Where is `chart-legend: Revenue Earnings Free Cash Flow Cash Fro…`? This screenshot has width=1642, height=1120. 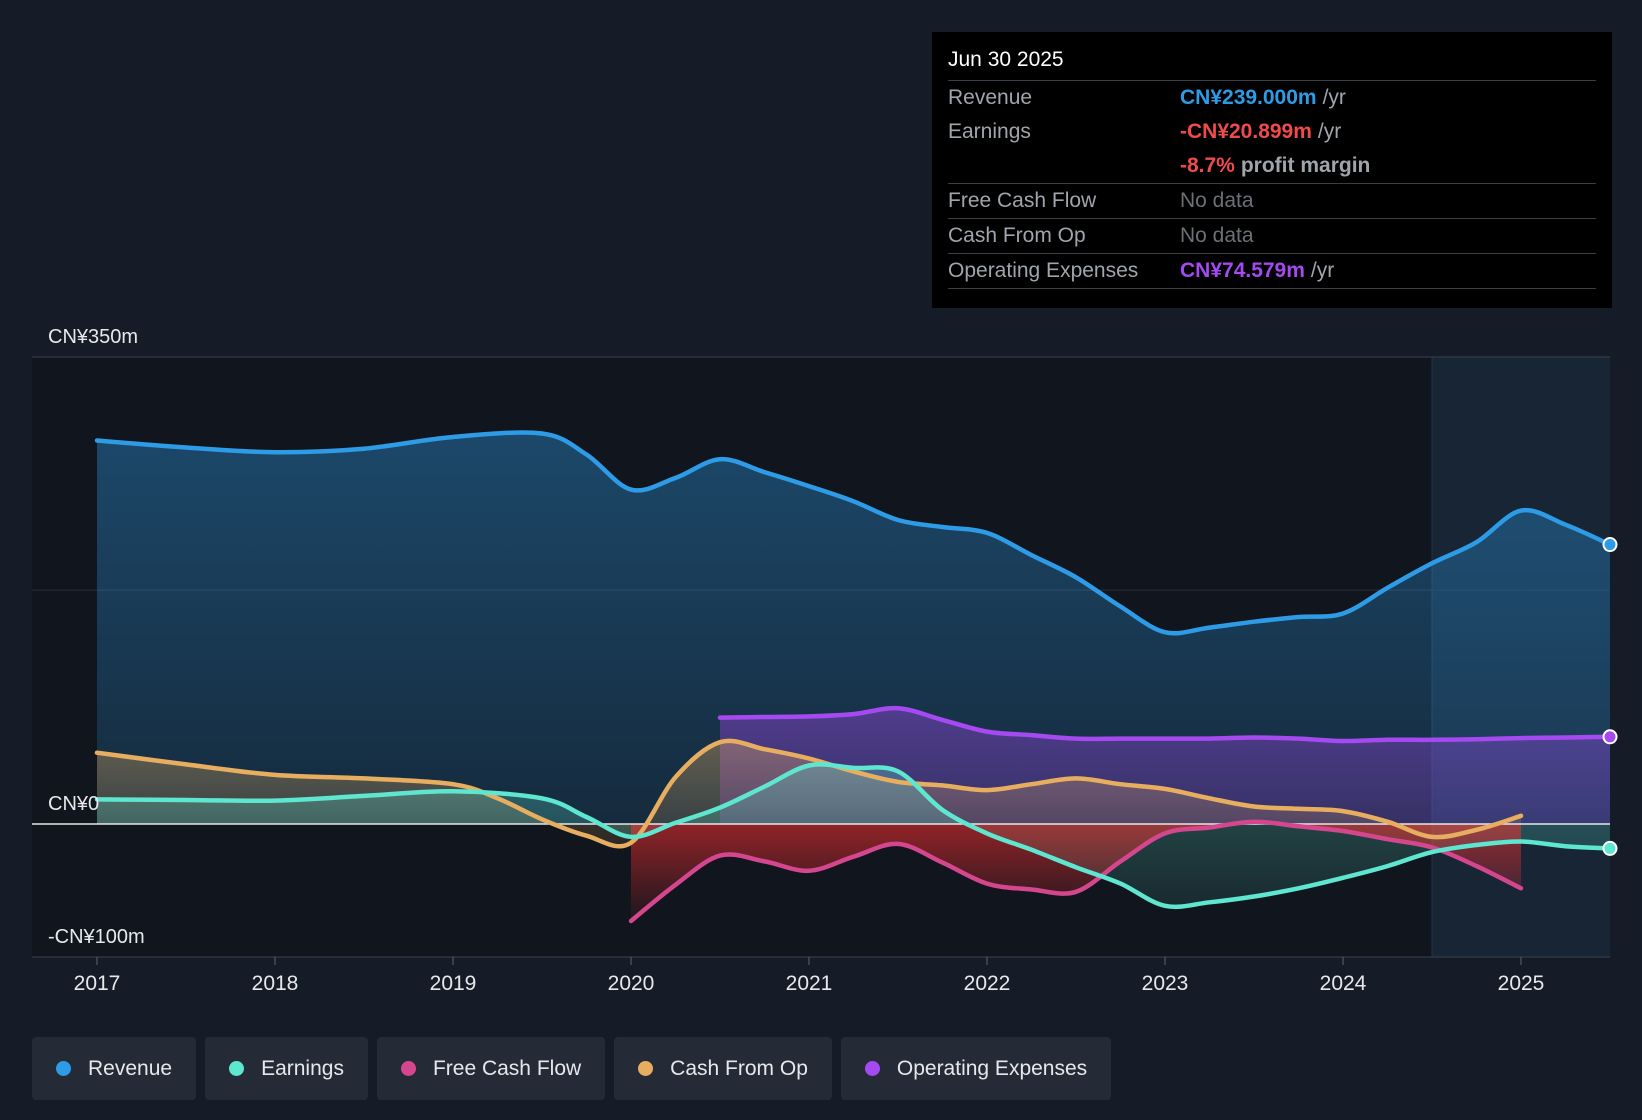 chart-legend: Revenue Earnings Free Cash Flow Cash Fro… is located at coordinates (572, 1068).